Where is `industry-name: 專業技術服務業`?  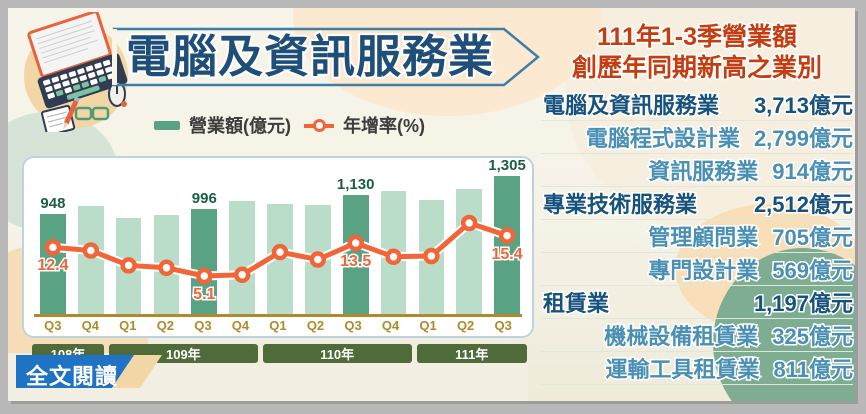 industry-name: 專業技術服務業 is located at coordinates (620, 205).